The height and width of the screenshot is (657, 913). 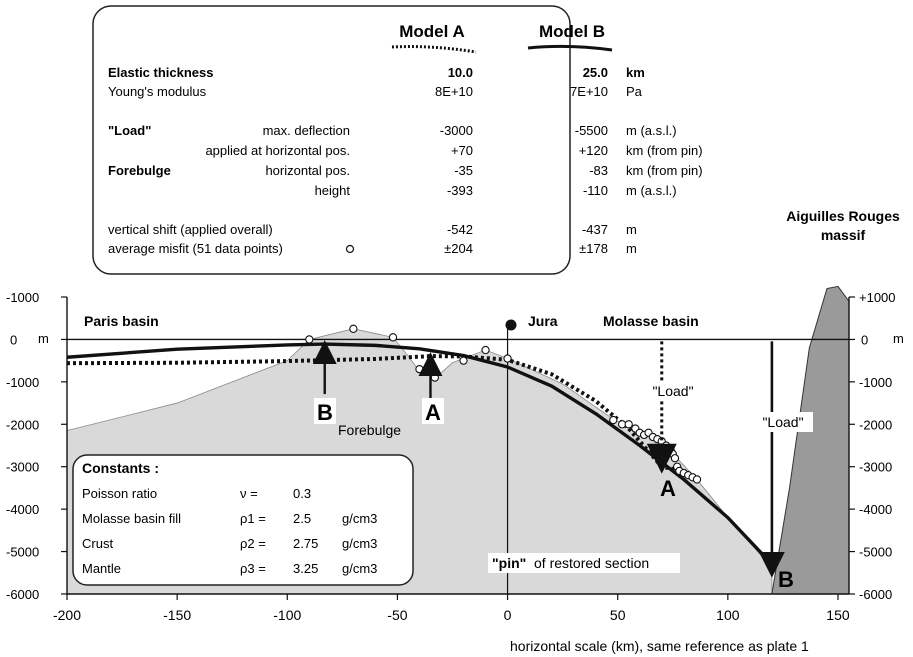 I want to click on y-tick-label-left: 0, so click(x=13, y=339).